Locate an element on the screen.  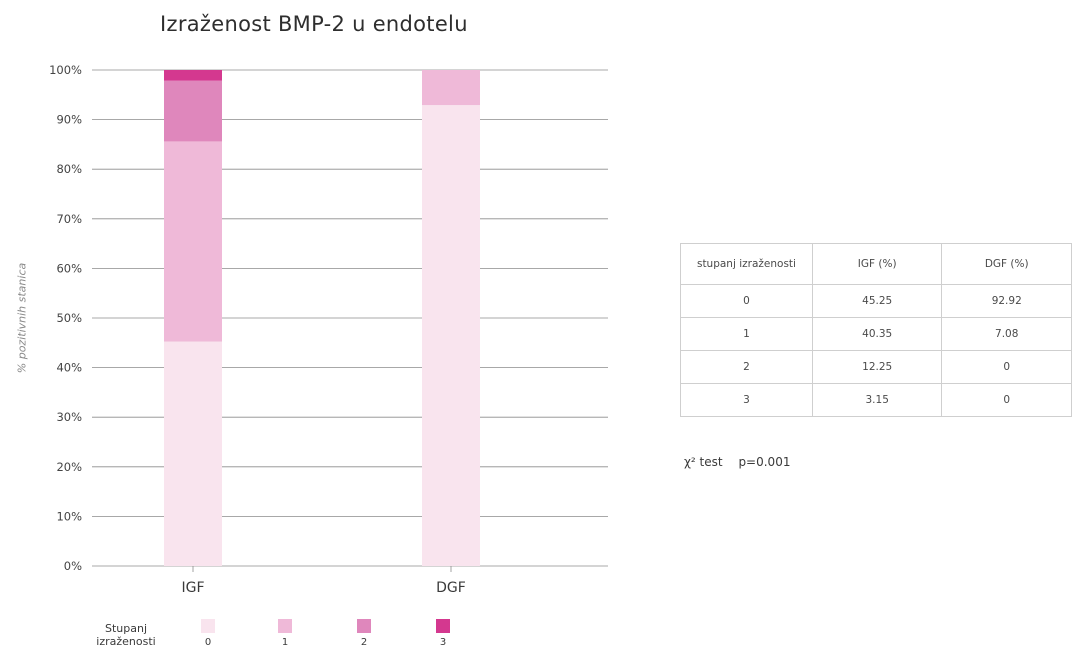
legend-label-1: 1 is located at coordinates (285, 642).